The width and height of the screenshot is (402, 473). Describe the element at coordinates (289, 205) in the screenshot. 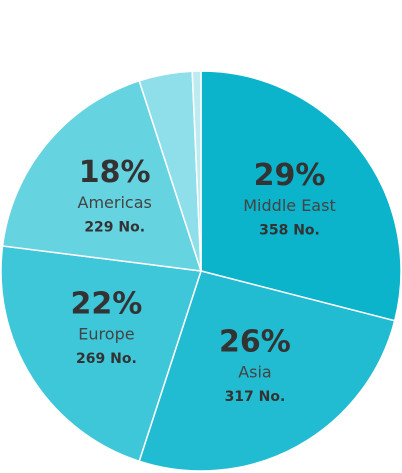

I see `slice-category: Middle East` at that location.